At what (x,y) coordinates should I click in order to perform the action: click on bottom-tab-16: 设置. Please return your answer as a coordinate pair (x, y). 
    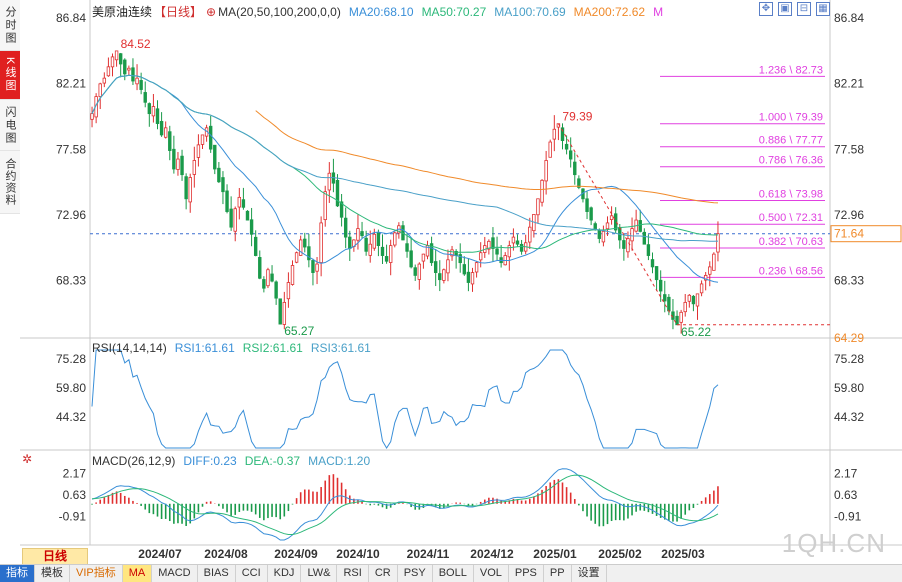
    Looking at the image, I should click on (589, 573).